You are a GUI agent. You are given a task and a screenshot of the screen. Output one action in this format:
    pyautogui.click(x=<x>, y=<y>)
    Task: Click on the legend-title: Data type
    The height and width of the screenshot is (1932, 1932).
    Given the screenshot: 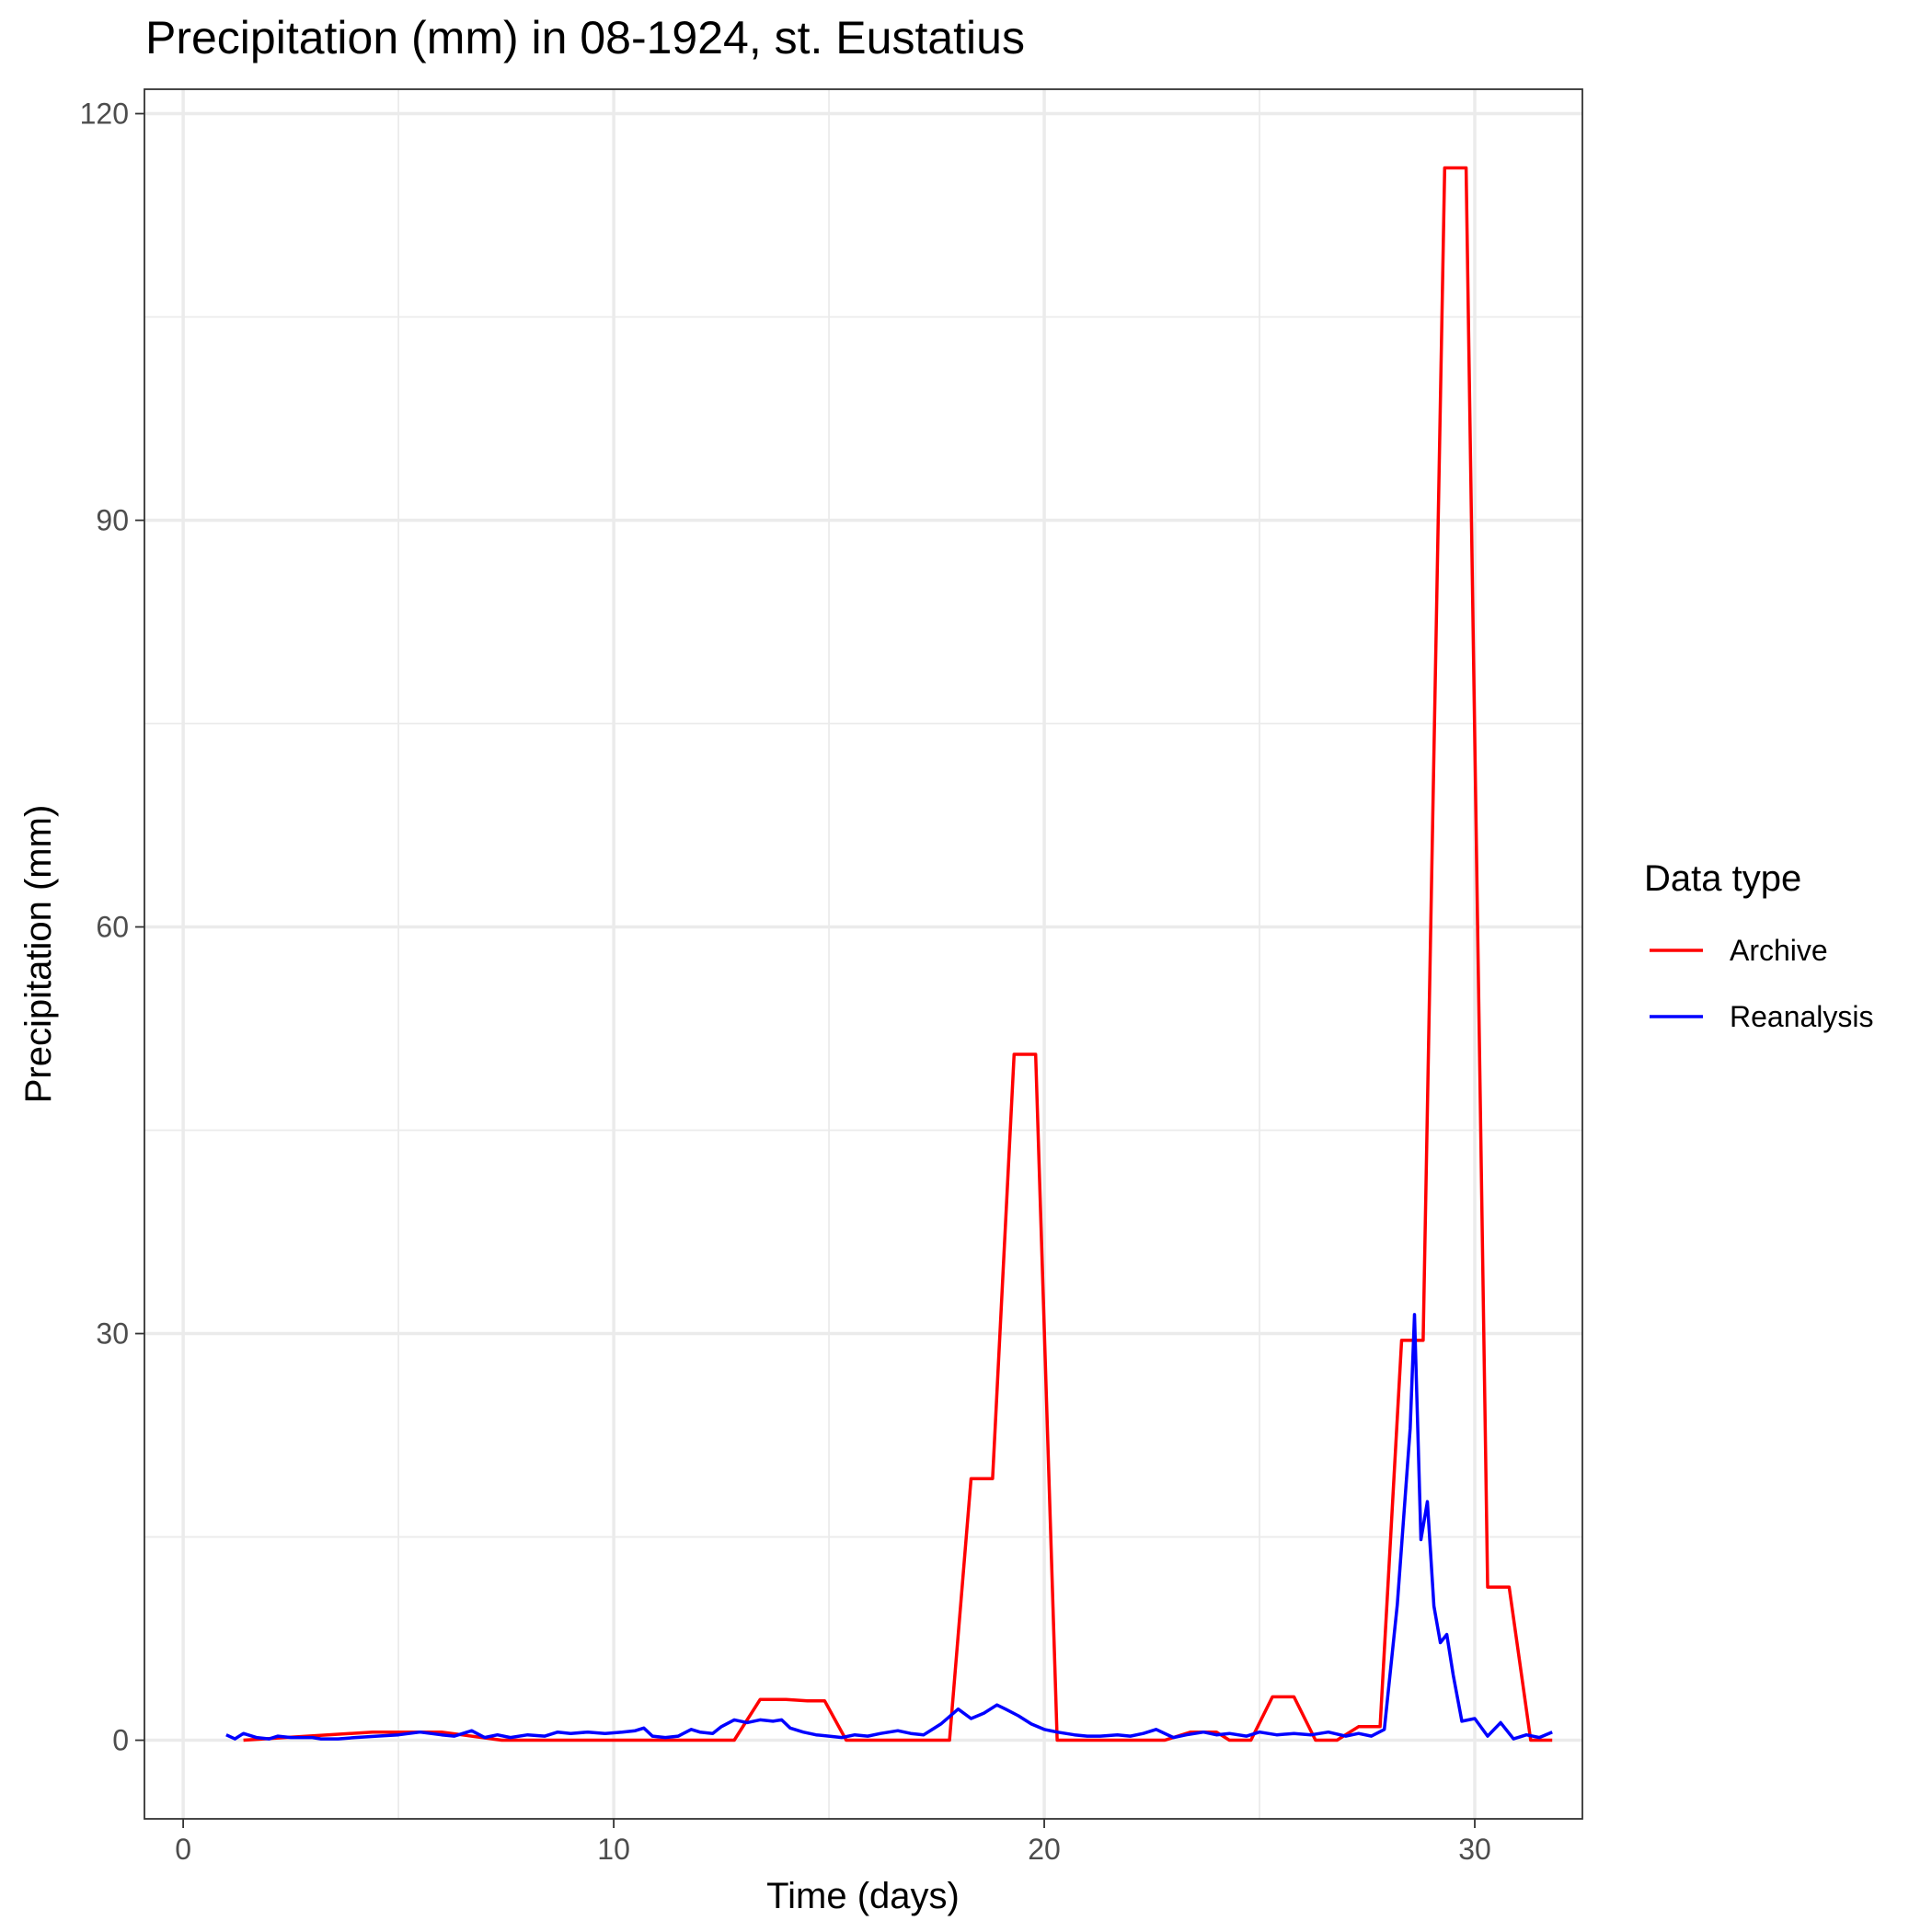 What is the action you would take?
    pyautogui.click(x=1722, y=878)
    